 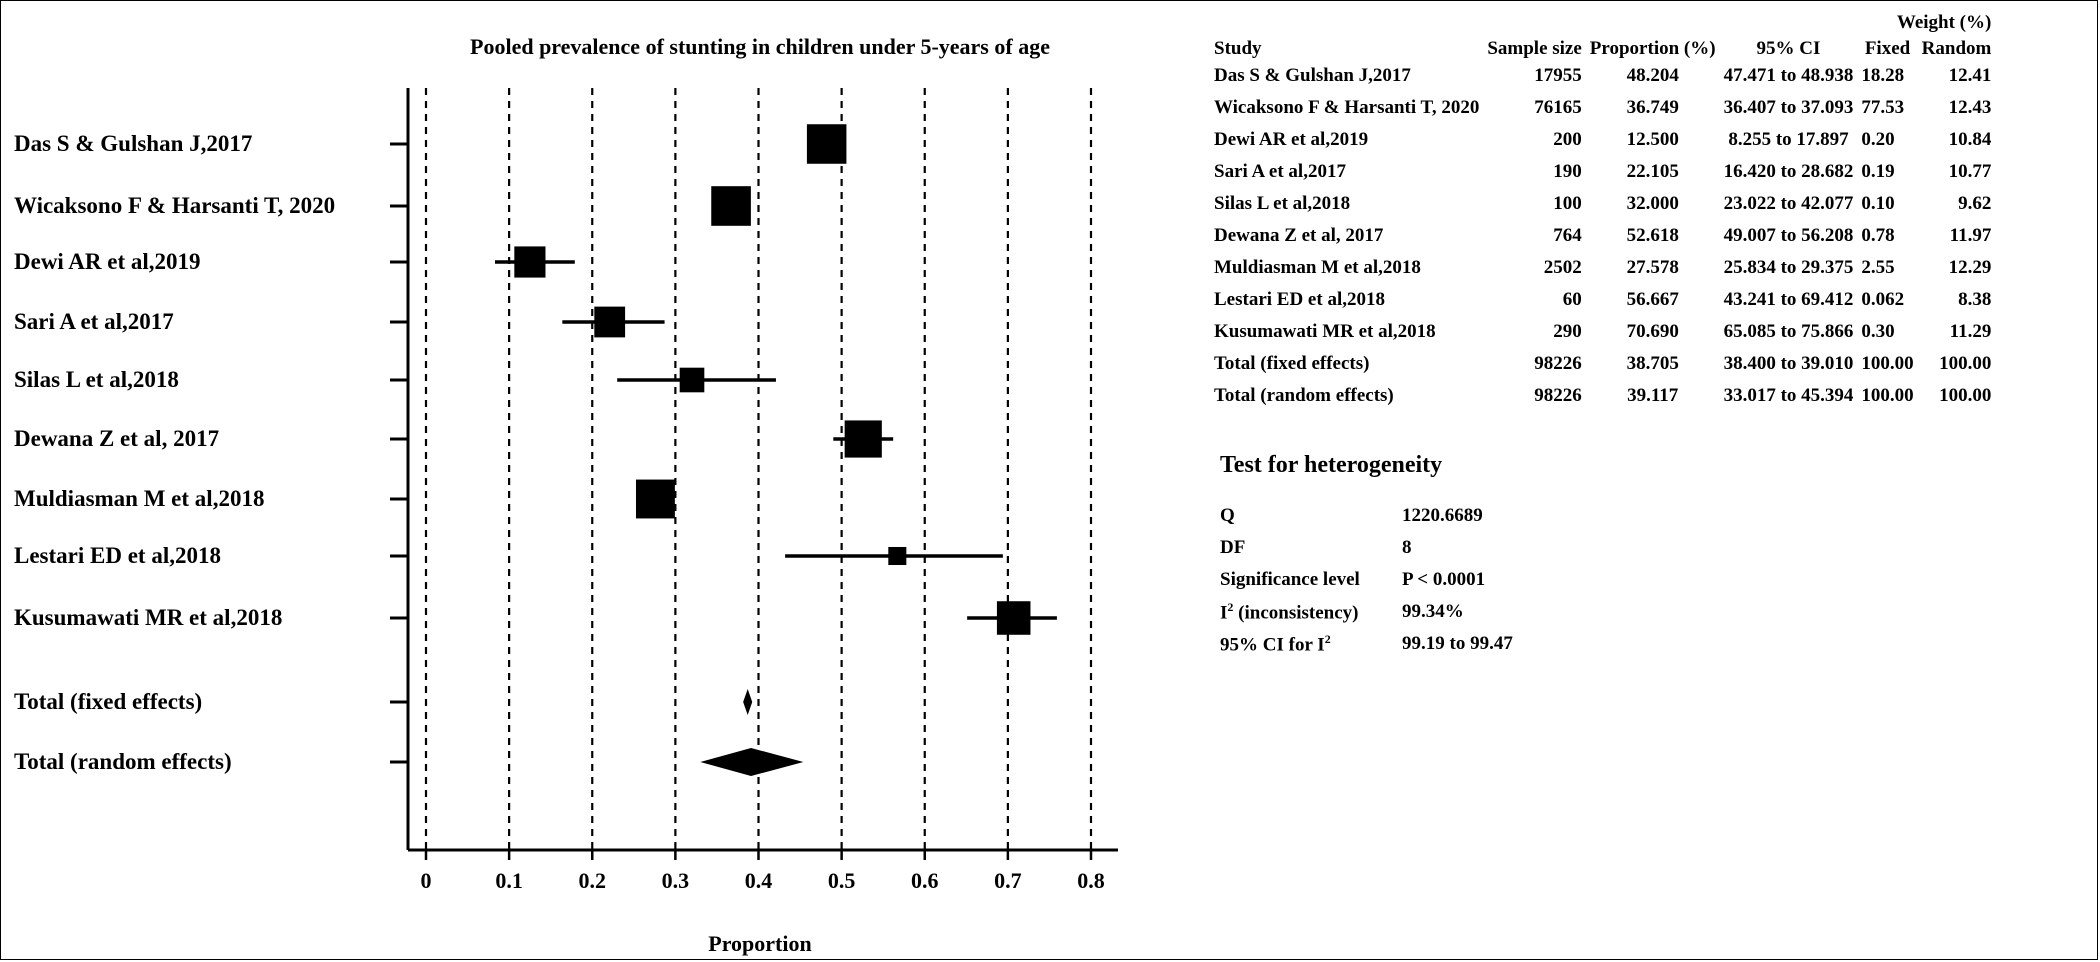 I want to click on table-cell: Total (random effects), so click(x=1304, y=395).